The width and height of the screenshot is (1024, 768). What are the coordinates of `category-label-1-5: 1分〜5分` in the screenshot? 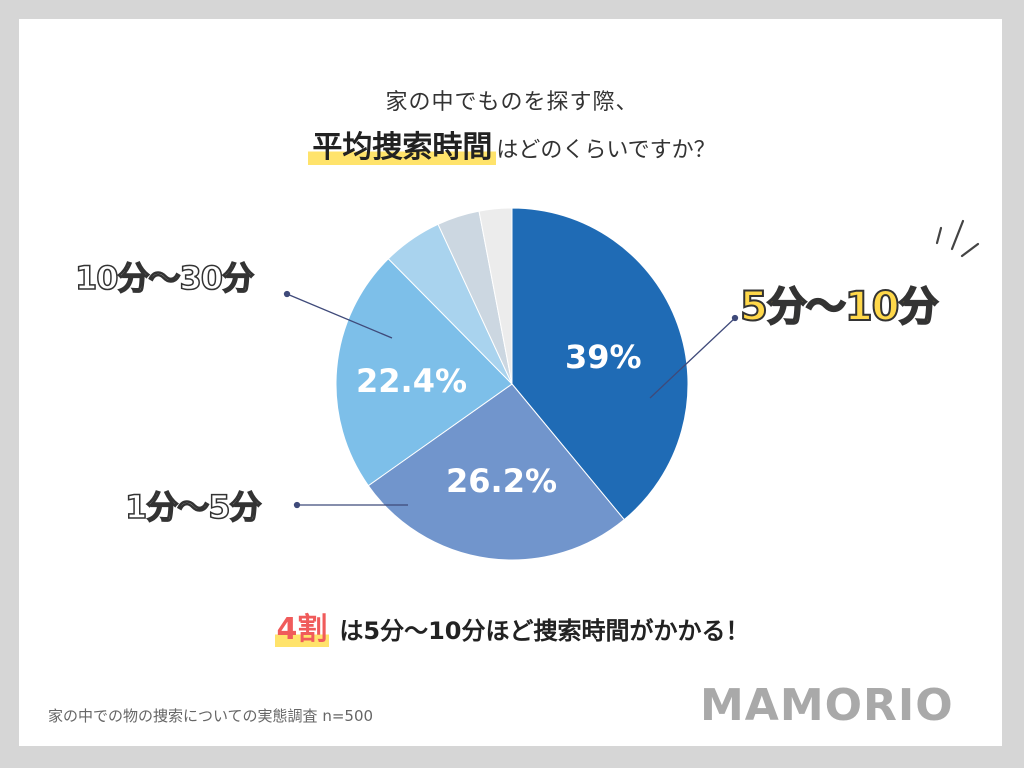 It's located at (193, 507).